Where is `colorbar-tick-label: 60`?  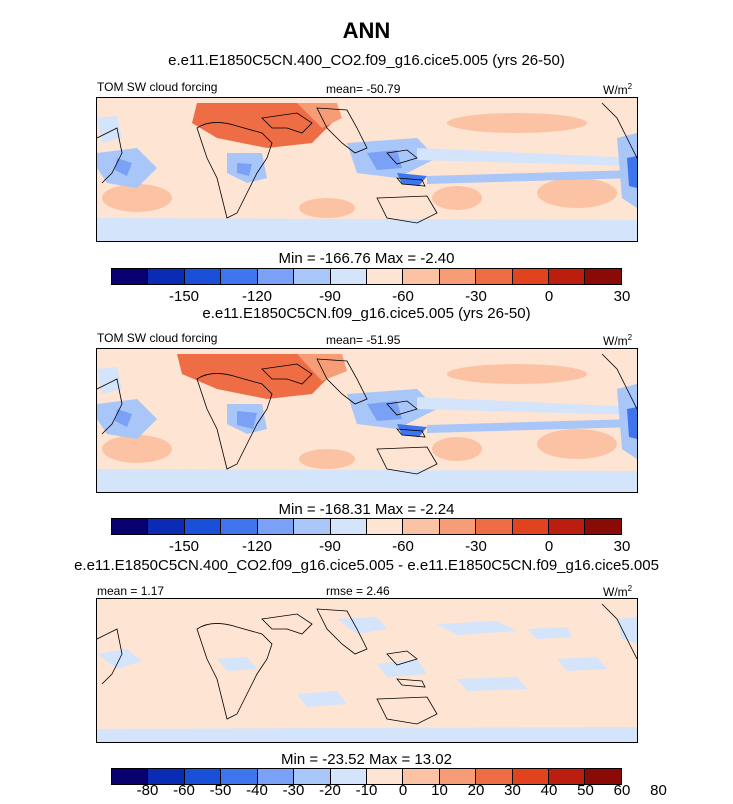 colorbar-tick-label: 60 is located at coordinates (622, 790).